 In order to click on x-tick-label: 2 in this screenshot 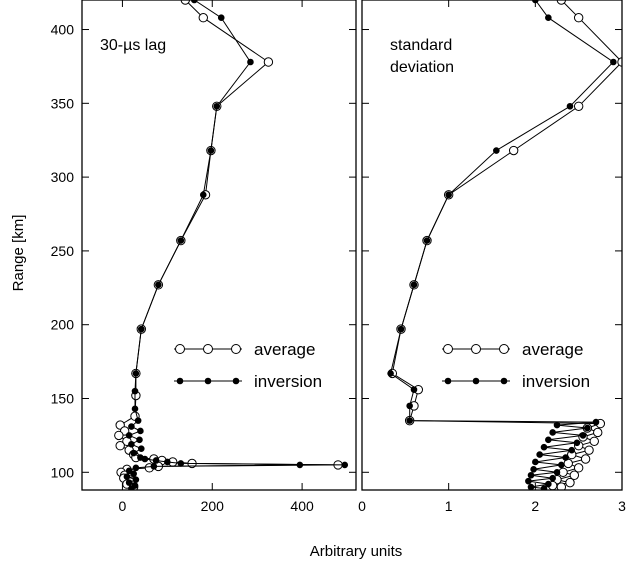, I will do `click(535, 506)`.